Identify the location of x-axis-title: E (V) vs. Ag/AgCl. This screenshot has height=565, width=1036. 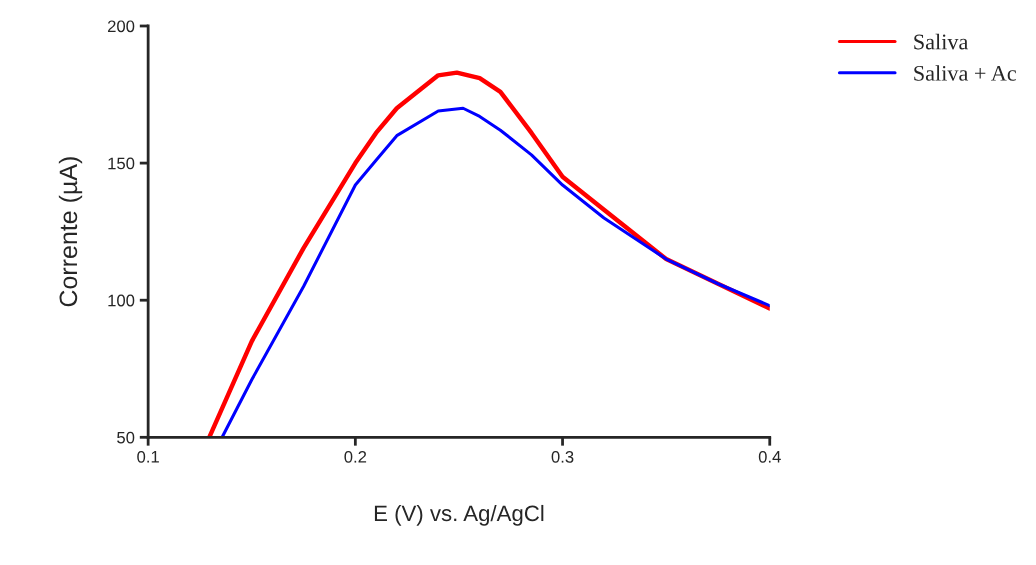
(459, 515).